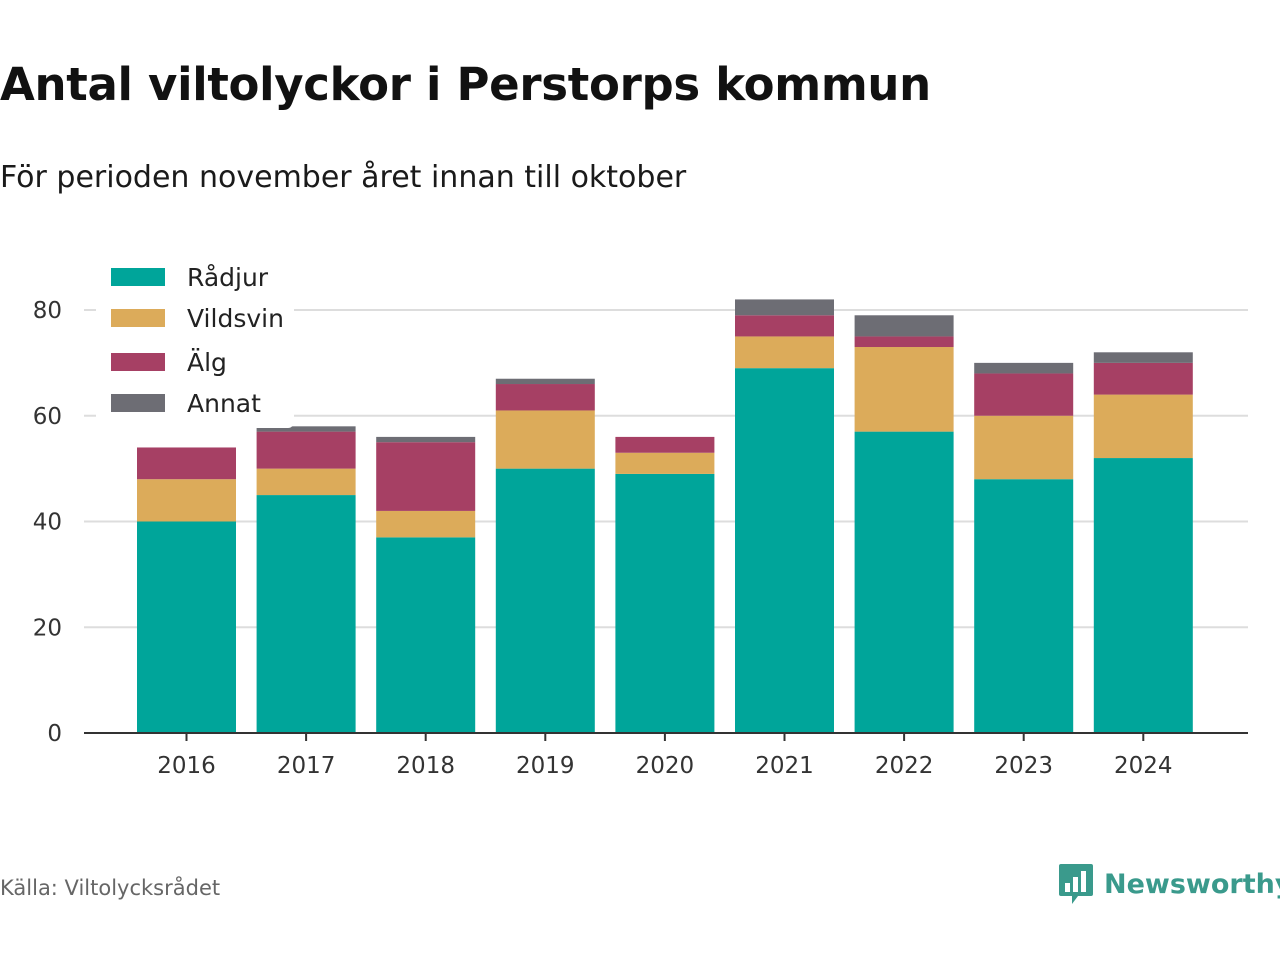 This screenshot has width=1280, height=960. Describe the element at coordinates (47, 311) in the screenshot. I see `y-tick-label: 80` at that location.